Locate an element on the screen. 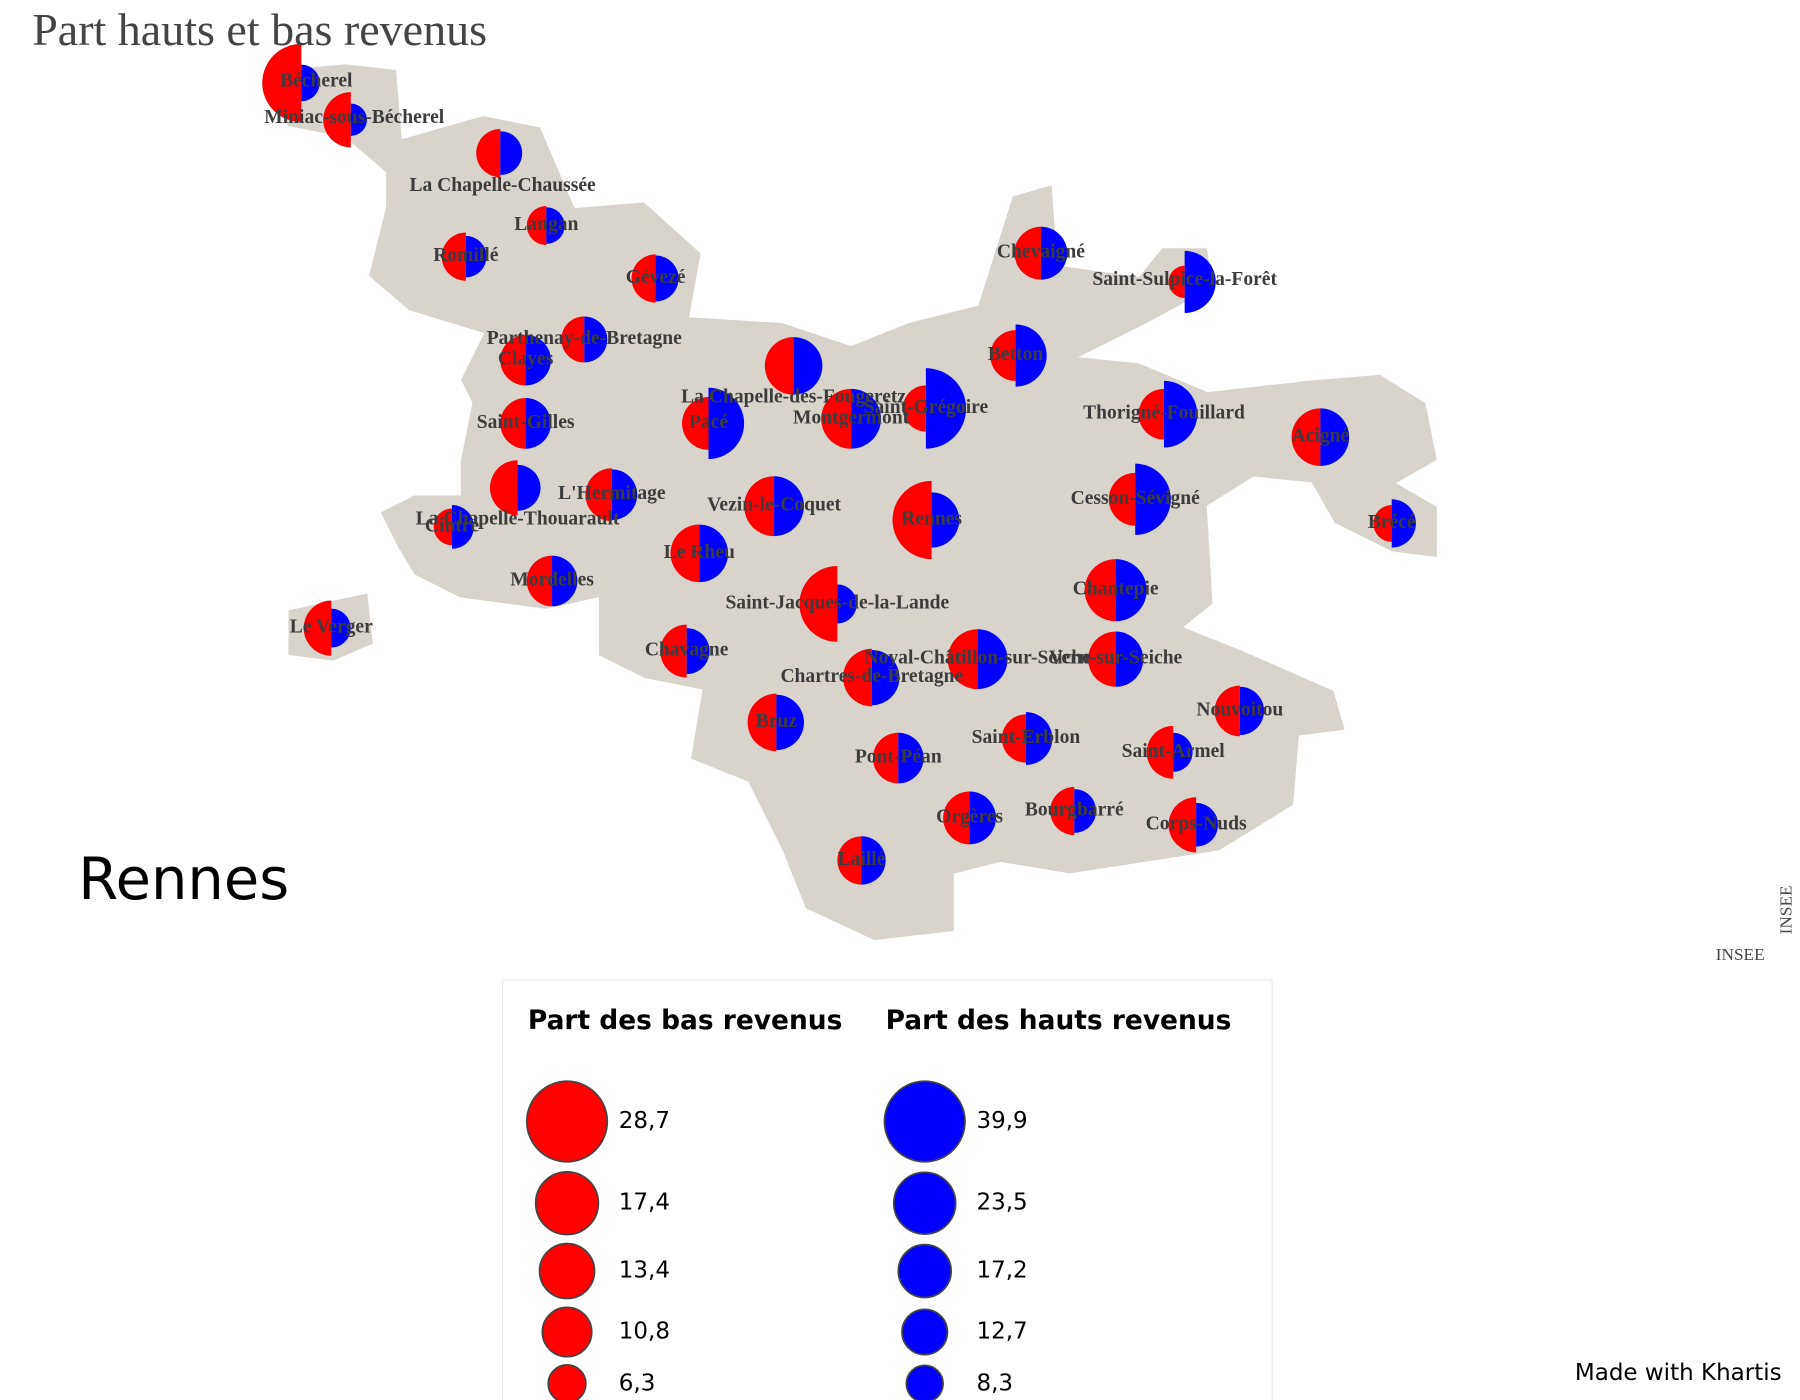  legend-title: Part des hauts revenus is located at coordinates (1059, 1020).